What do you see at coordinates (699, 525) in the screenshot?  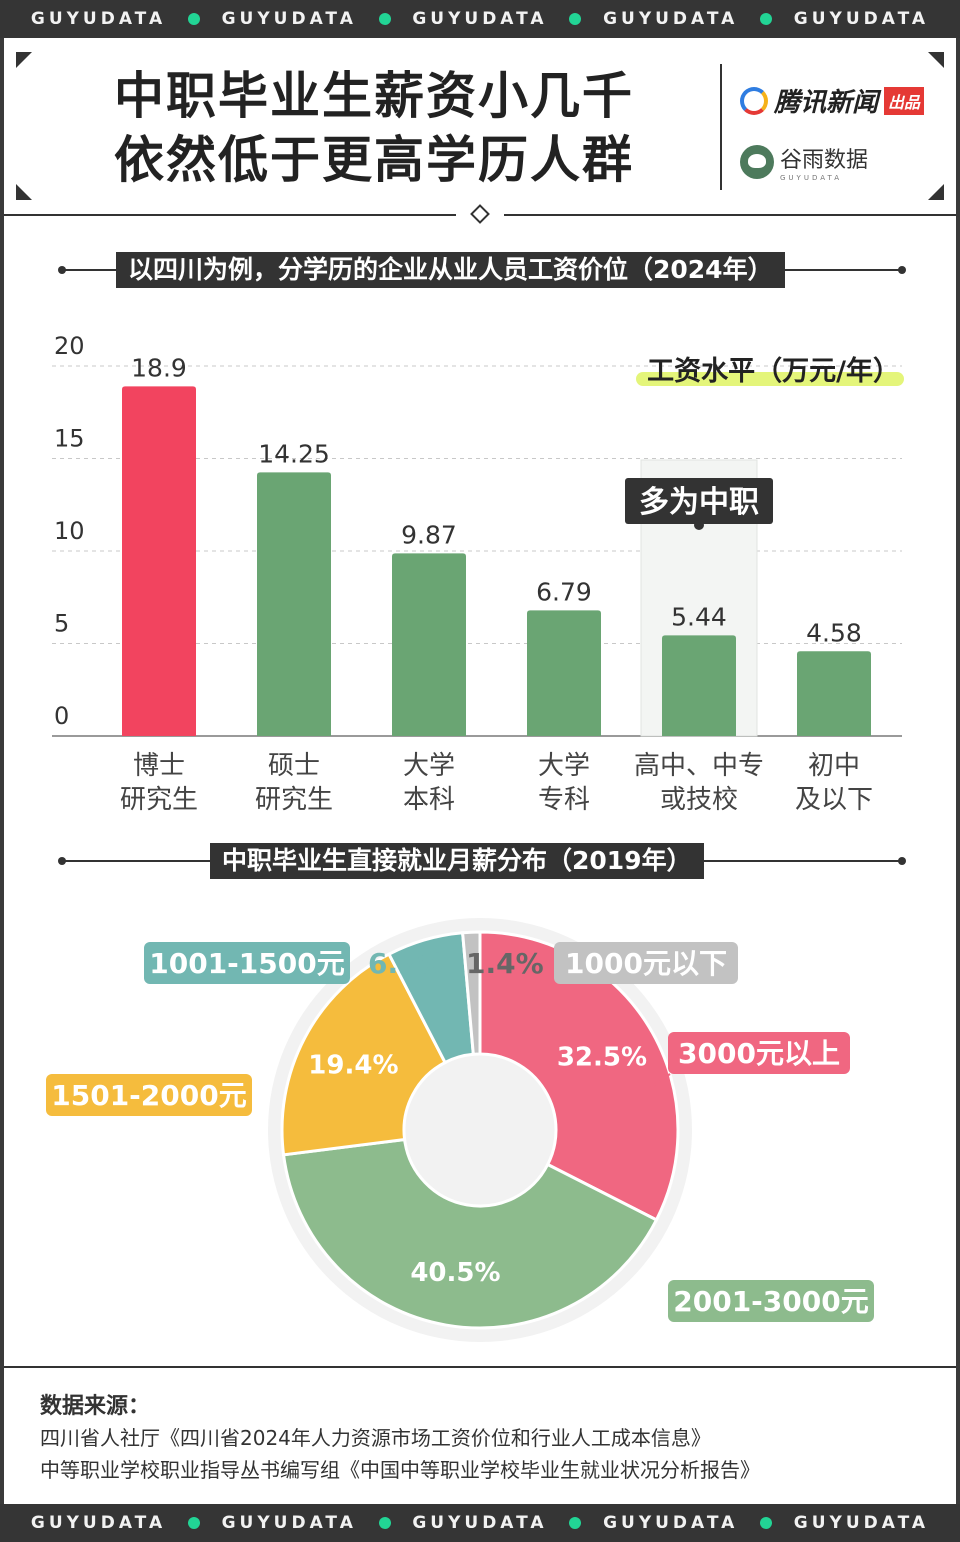 I see `callout-pointer-icon` at bounding box center [699, 525].